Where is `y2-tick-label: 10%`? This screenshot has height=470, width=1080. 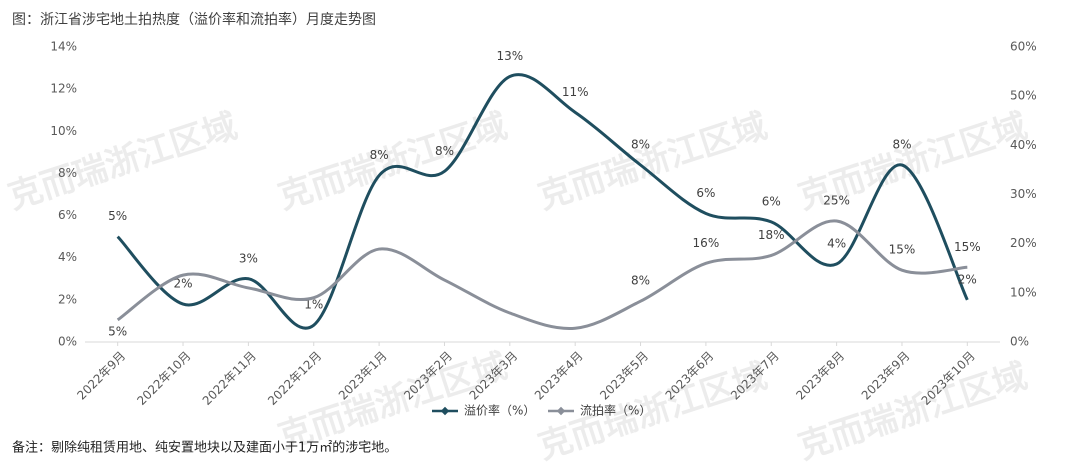
y2-tick-label: 10% is located at coordinates (1023, 292).